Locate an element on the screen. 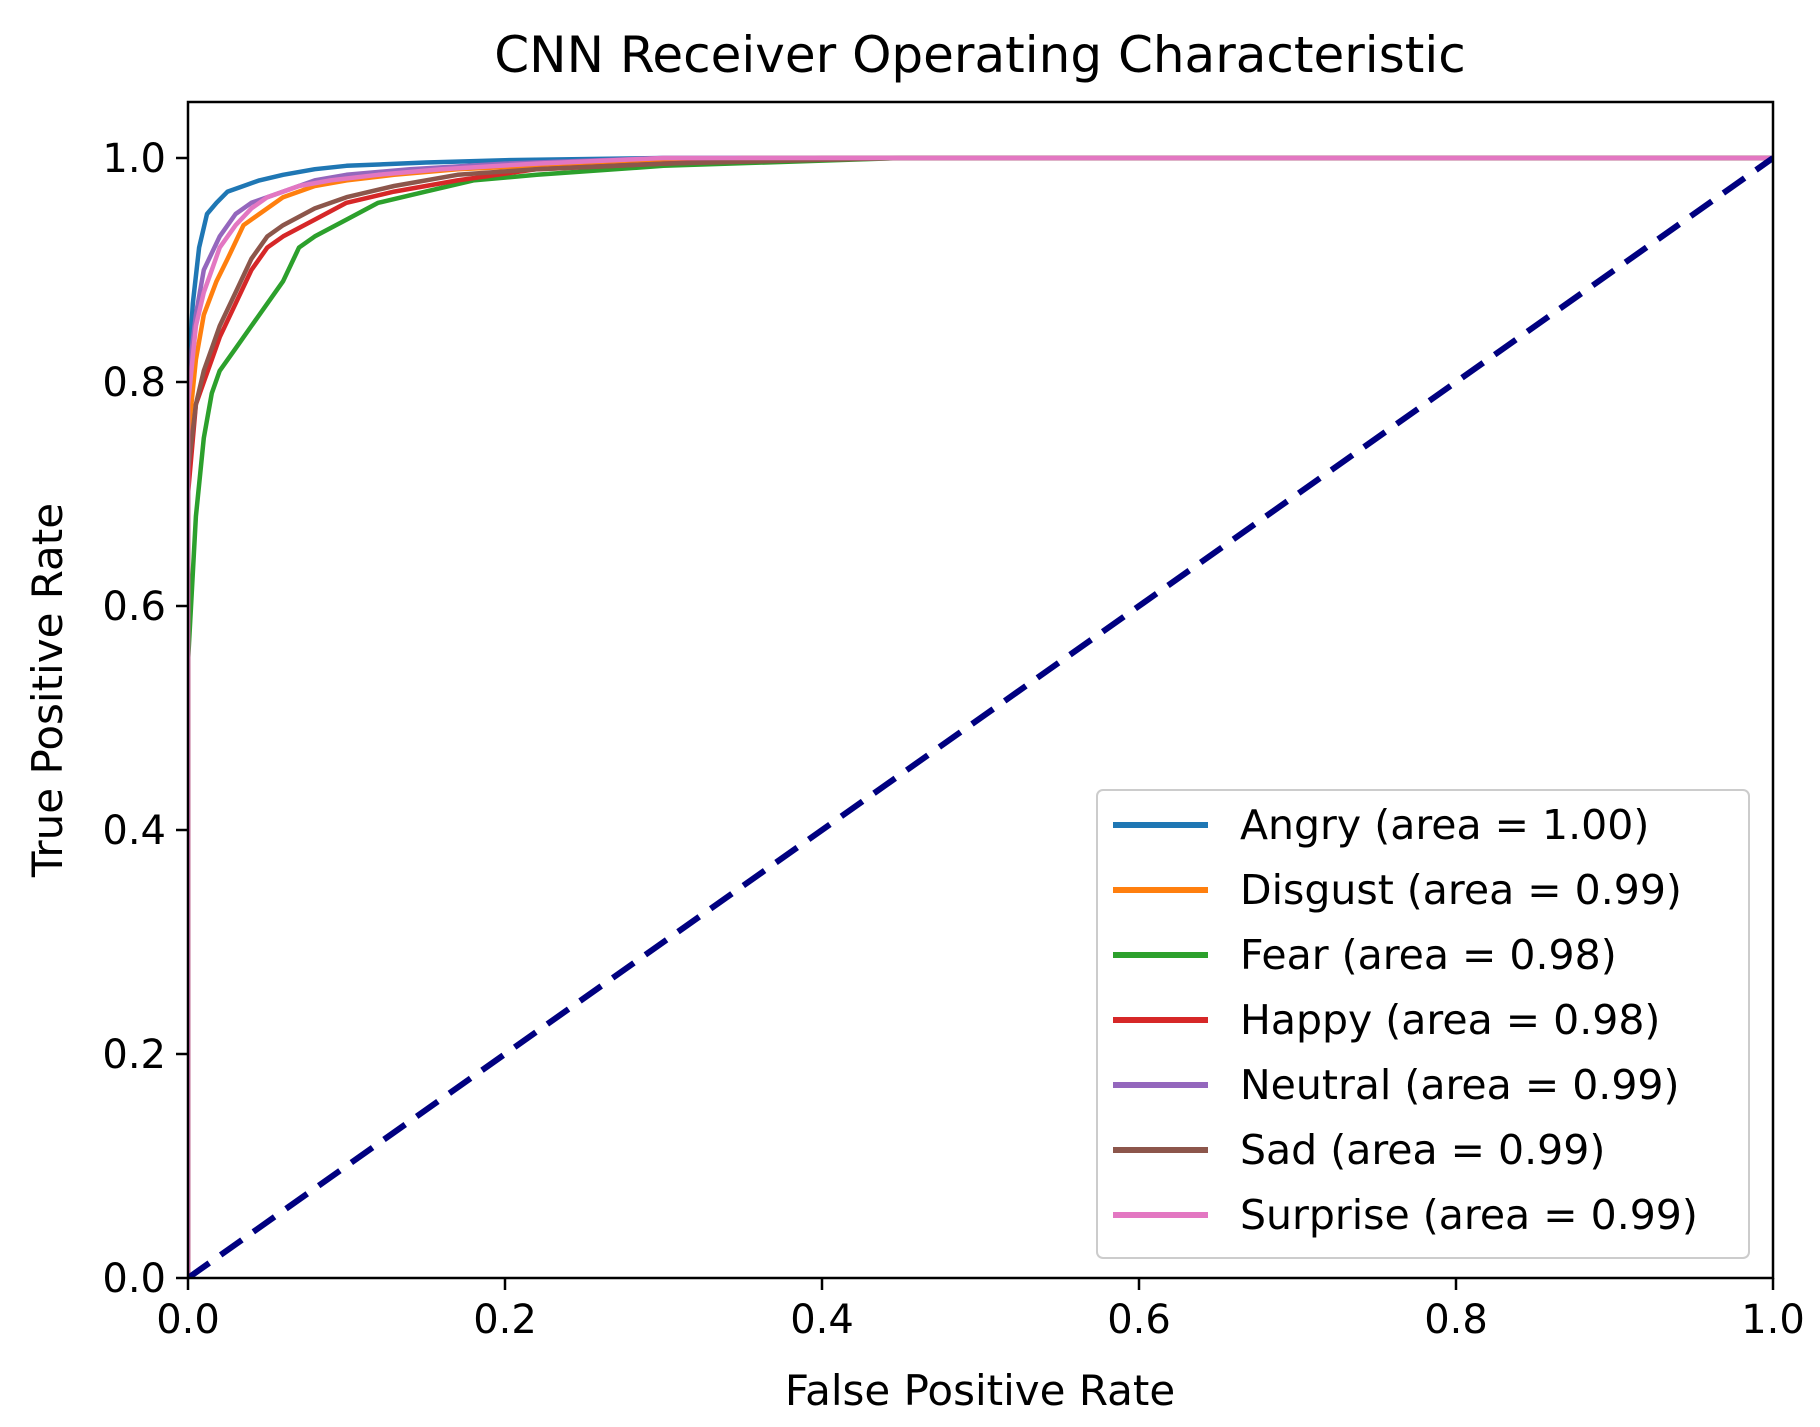 Image resolution: width=1820 pixels, height=1427 pixels. x-tick-label: 0.2 is located at coordinates (505, 1320).